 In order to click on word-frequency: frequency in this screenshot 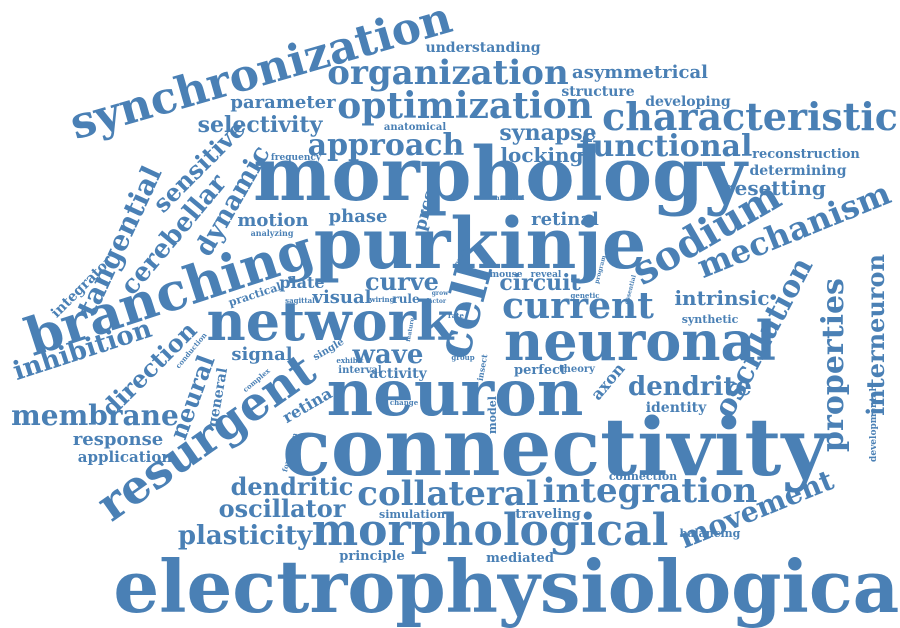, I will do `click(296, 158)`.